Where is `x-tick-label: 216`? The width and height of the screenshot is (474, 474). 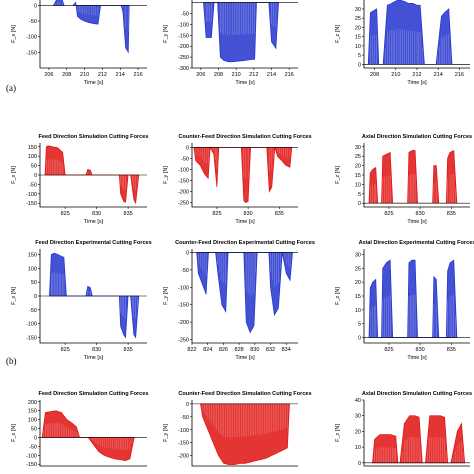
x-tick-label: 216 is located at coordinates (137, 75).